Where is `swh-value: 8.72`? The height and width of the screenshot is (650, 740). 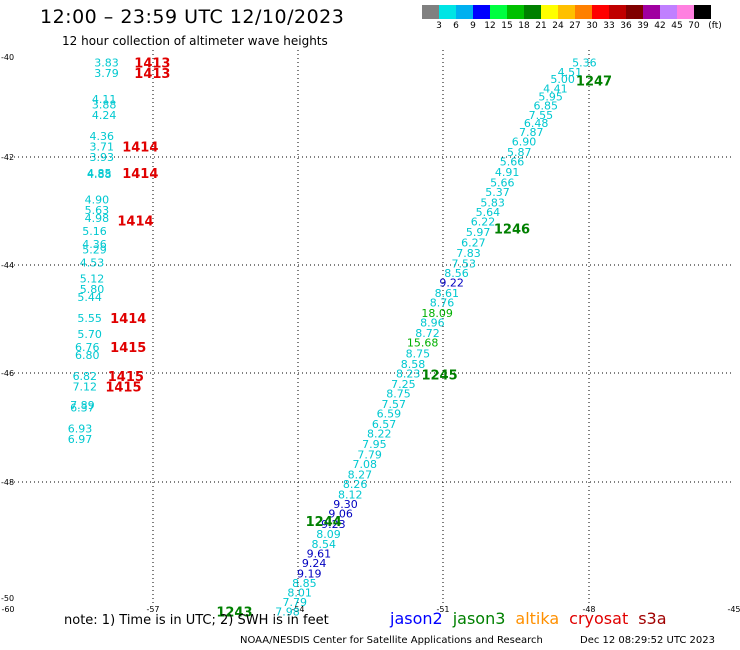
swh-value: 8.72 is located at coordinates (427, 333).